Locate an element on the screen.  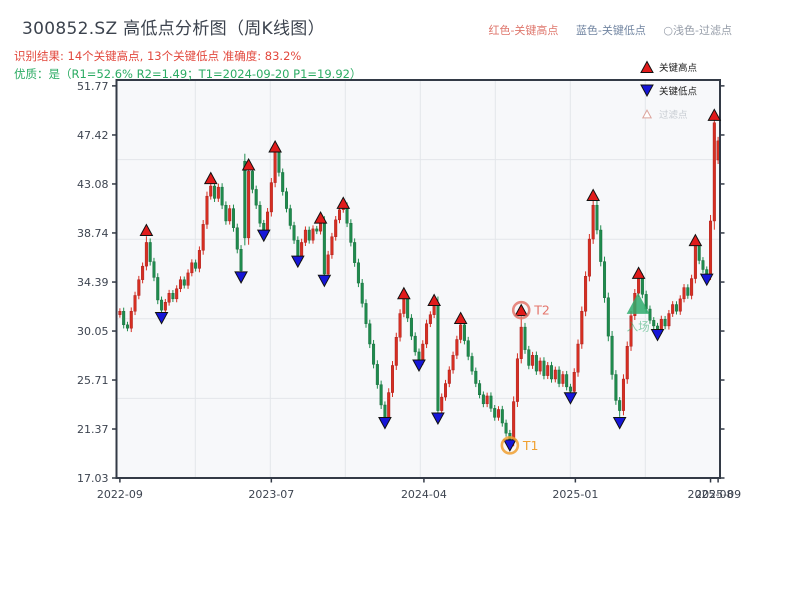
recognition-result-text: 识别结果: 14个关键高点, 13个关键低点 准确度: 83.2% is located at coordinates (158, 56).